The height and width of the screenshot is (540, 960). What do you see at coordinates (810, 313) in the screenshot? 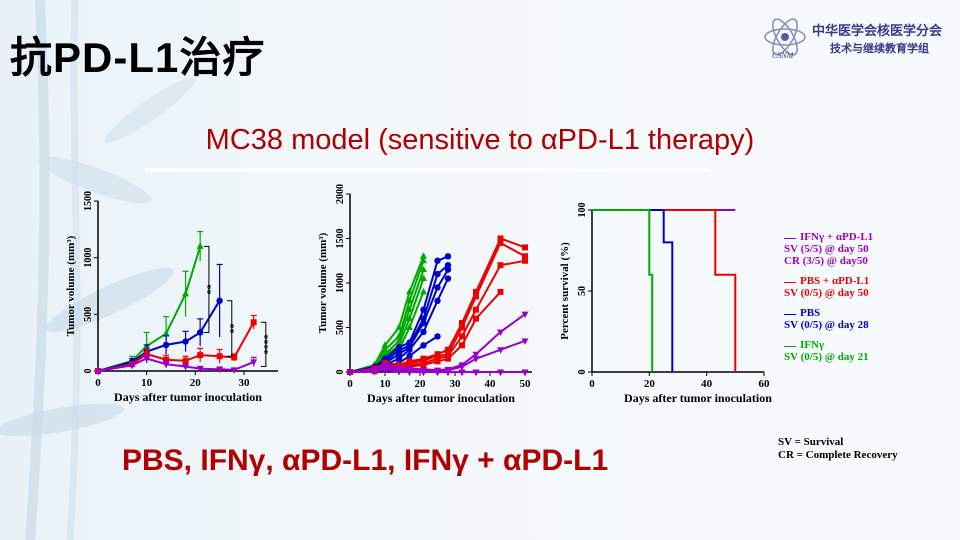
I see `legend-label: PBS` at bounding box center [810, 313].